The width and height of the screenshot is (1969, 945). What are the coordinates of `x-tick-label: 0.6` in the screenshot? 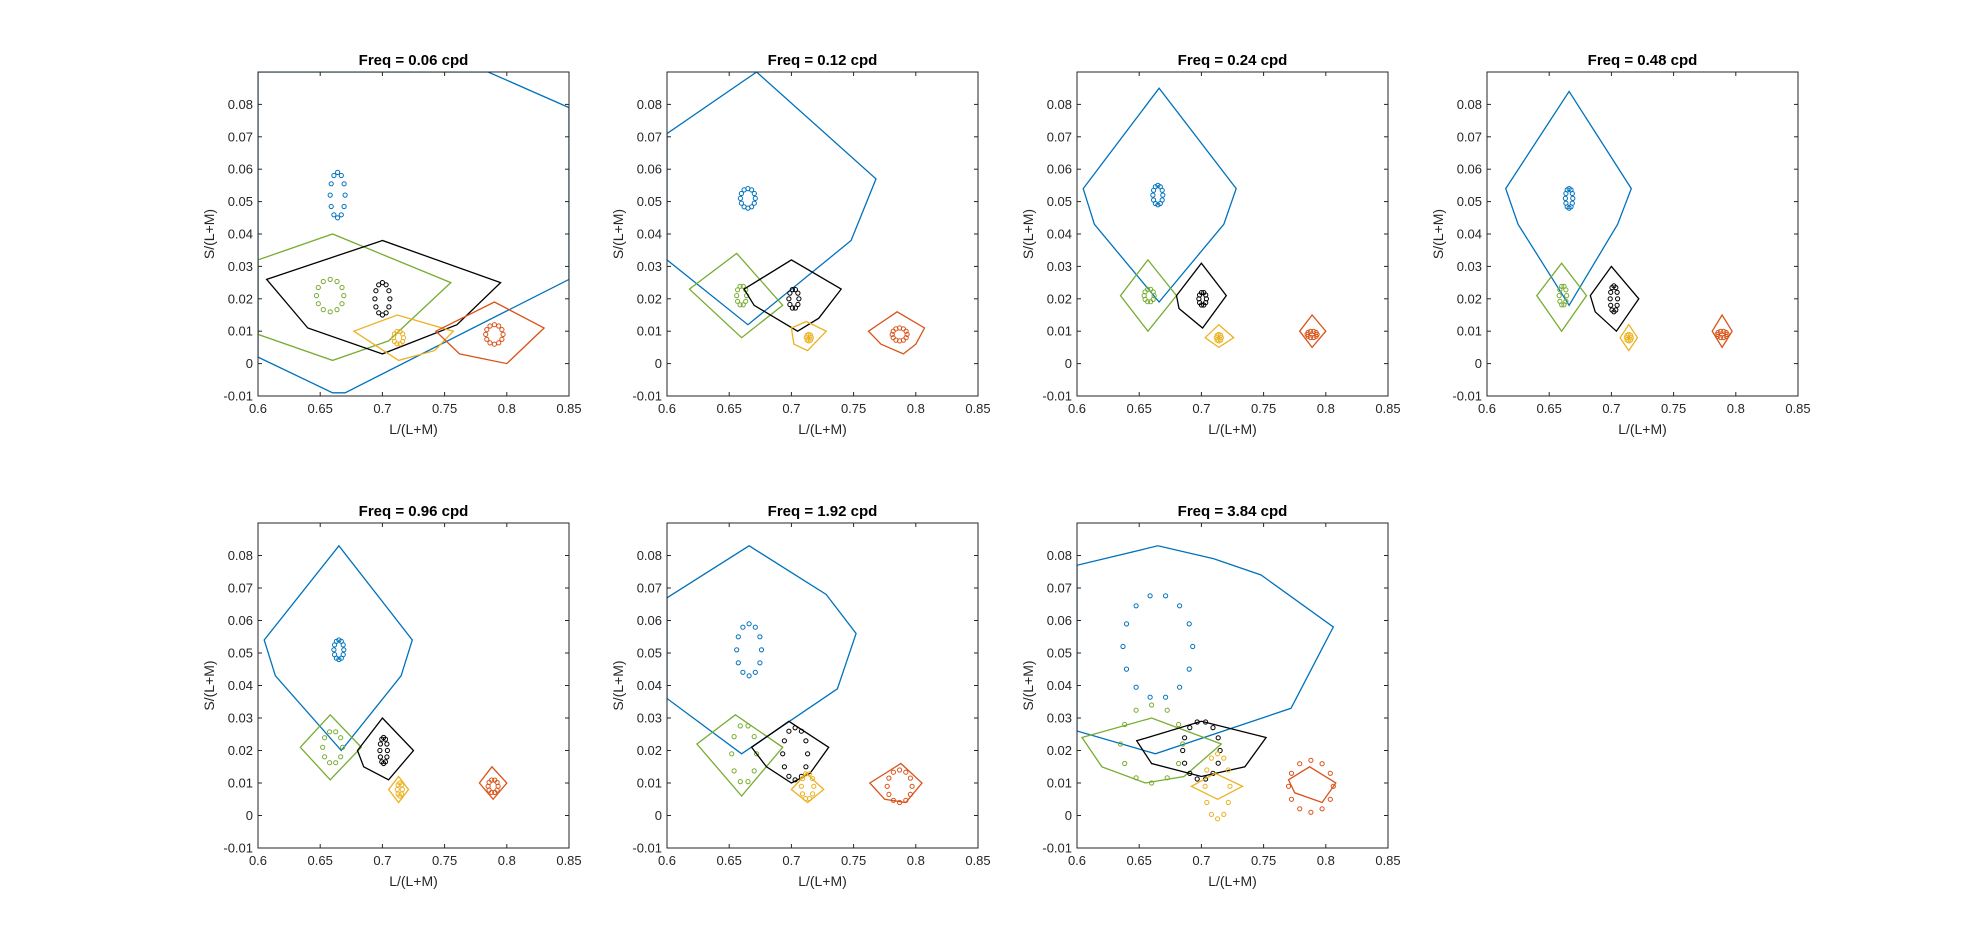 It's located at (258, 408).